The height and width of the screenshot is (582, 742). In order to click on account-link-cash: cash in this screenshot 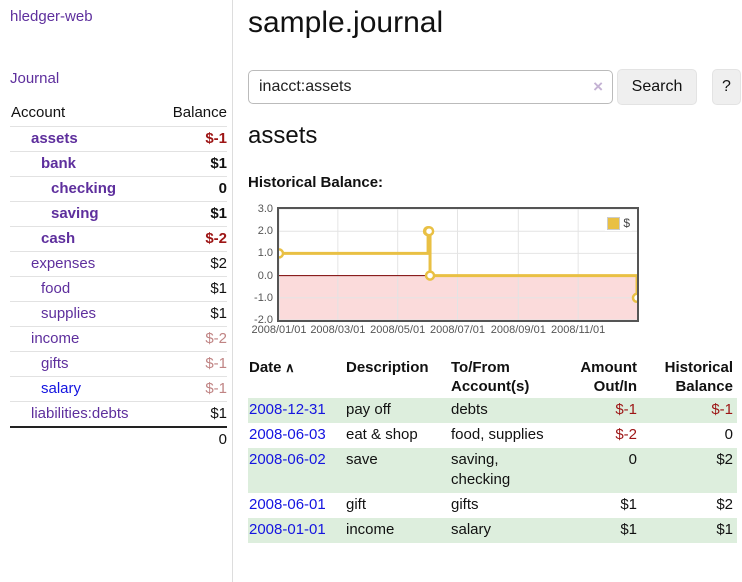, I will do `click(58, 238)`.